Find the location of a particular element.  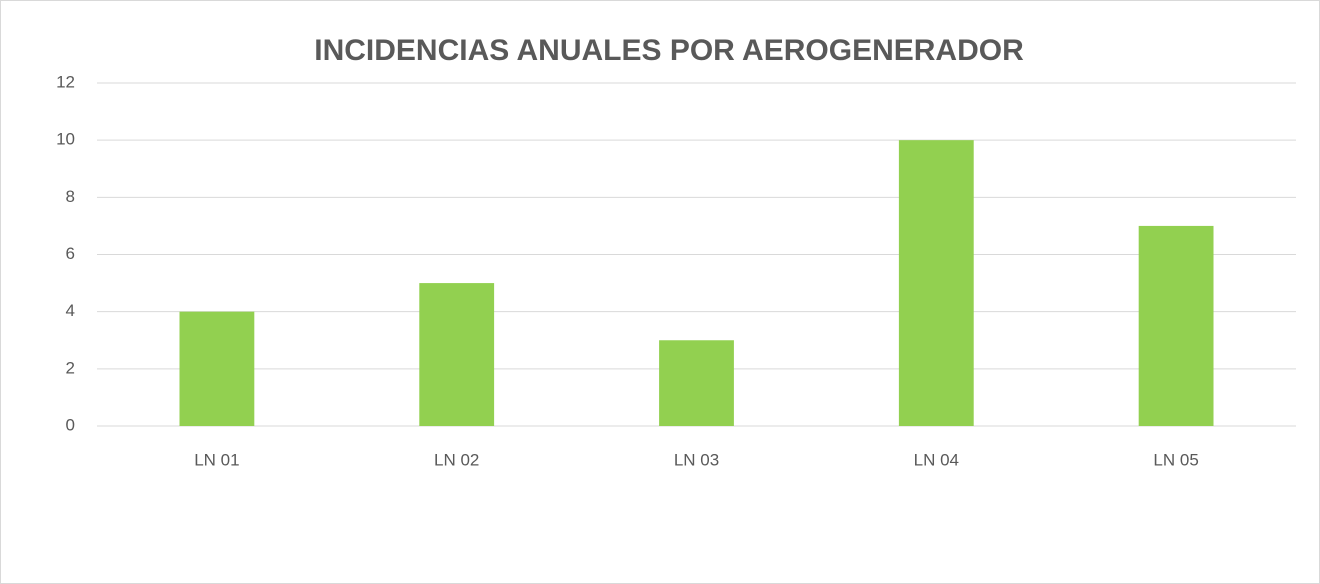

y-tick-label: 12 is located at coordinates (65, 81).